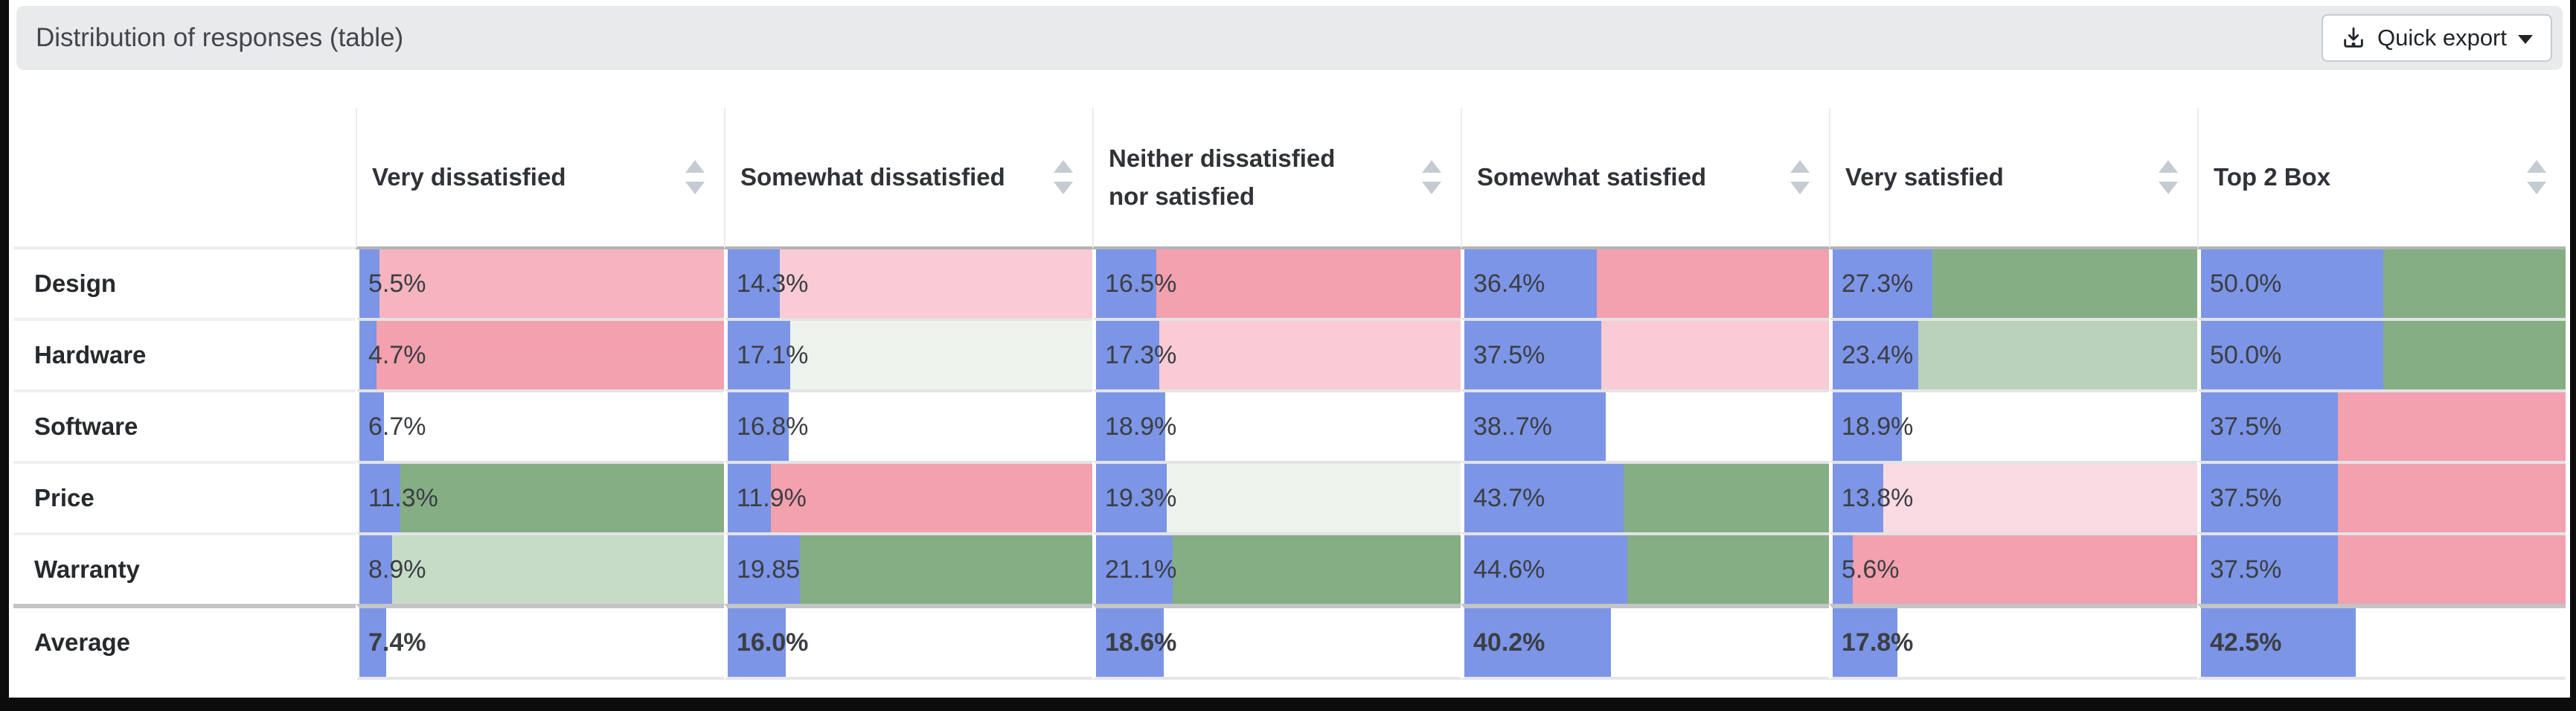 This screenshot has width=2576, height=711. Describe the element at coordinates (540, 642) in the screenshot. I see `value-cell: 7.4%` at that location.